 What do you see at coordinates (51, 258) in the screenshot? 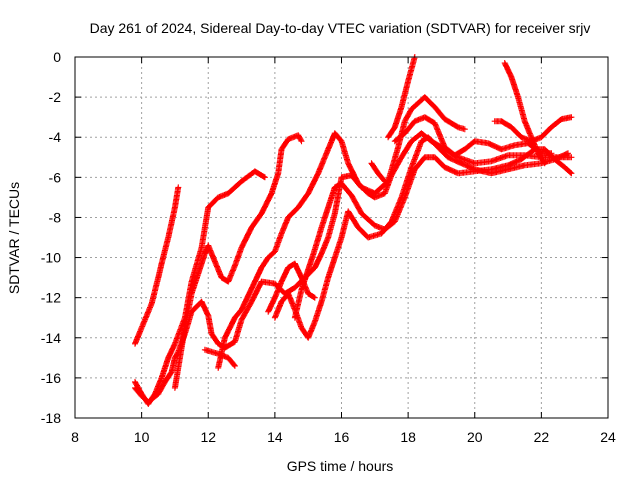
I see `y-tick-label: -10` at bounding box center [51, 258].